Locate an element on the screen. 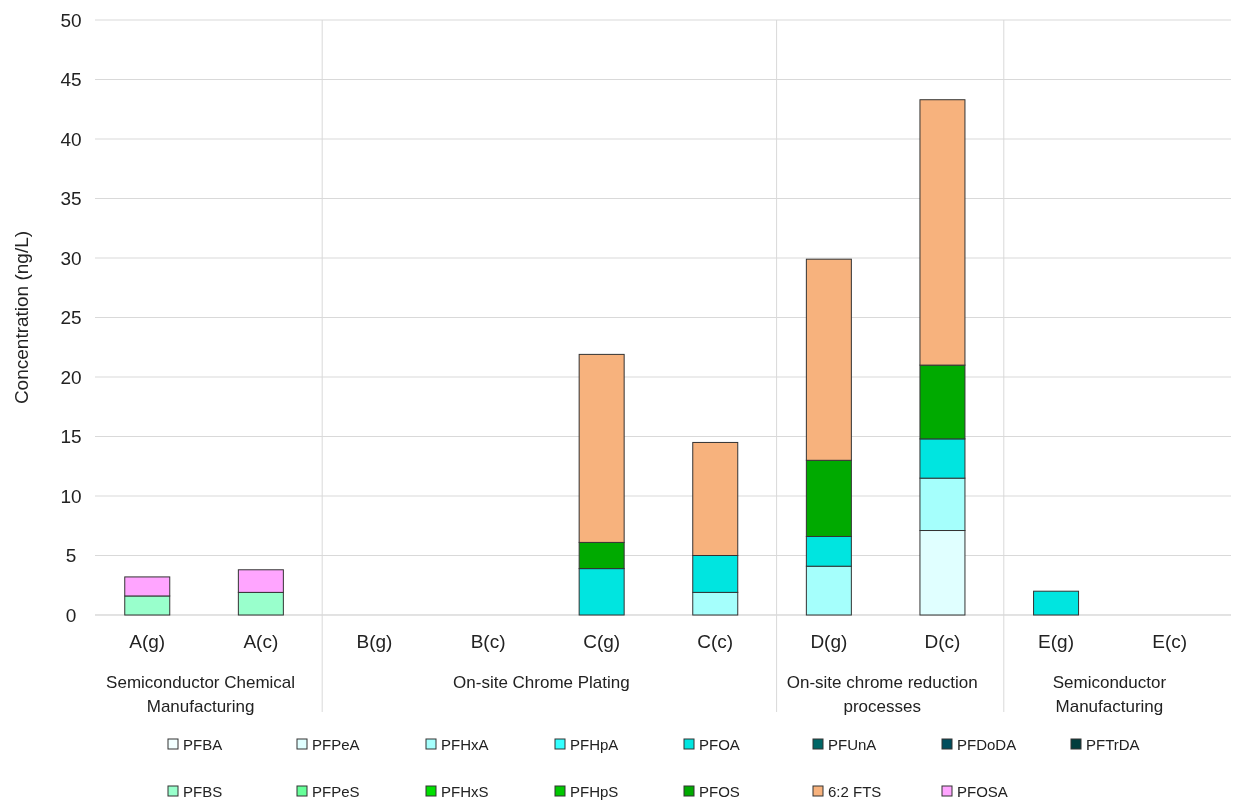  x-tick-label: D(g) is located at coordinates (829, 641).